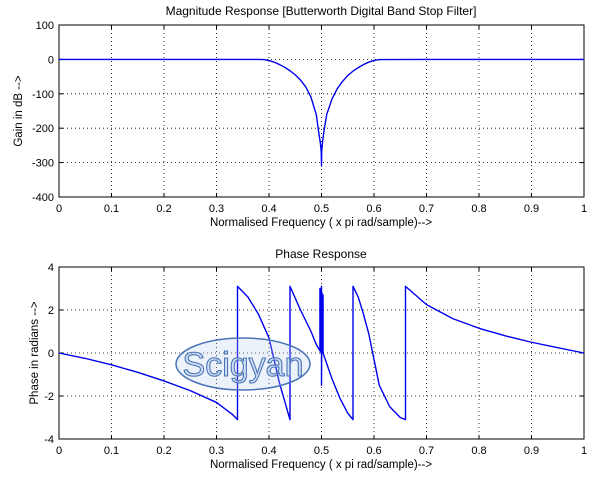 This screenshot has height=481, width=600. What do you see at coordinates (426, 209) in the screenshot?
I see `magnitude-x-tick: 0.7` at bounding box center [426, 209].